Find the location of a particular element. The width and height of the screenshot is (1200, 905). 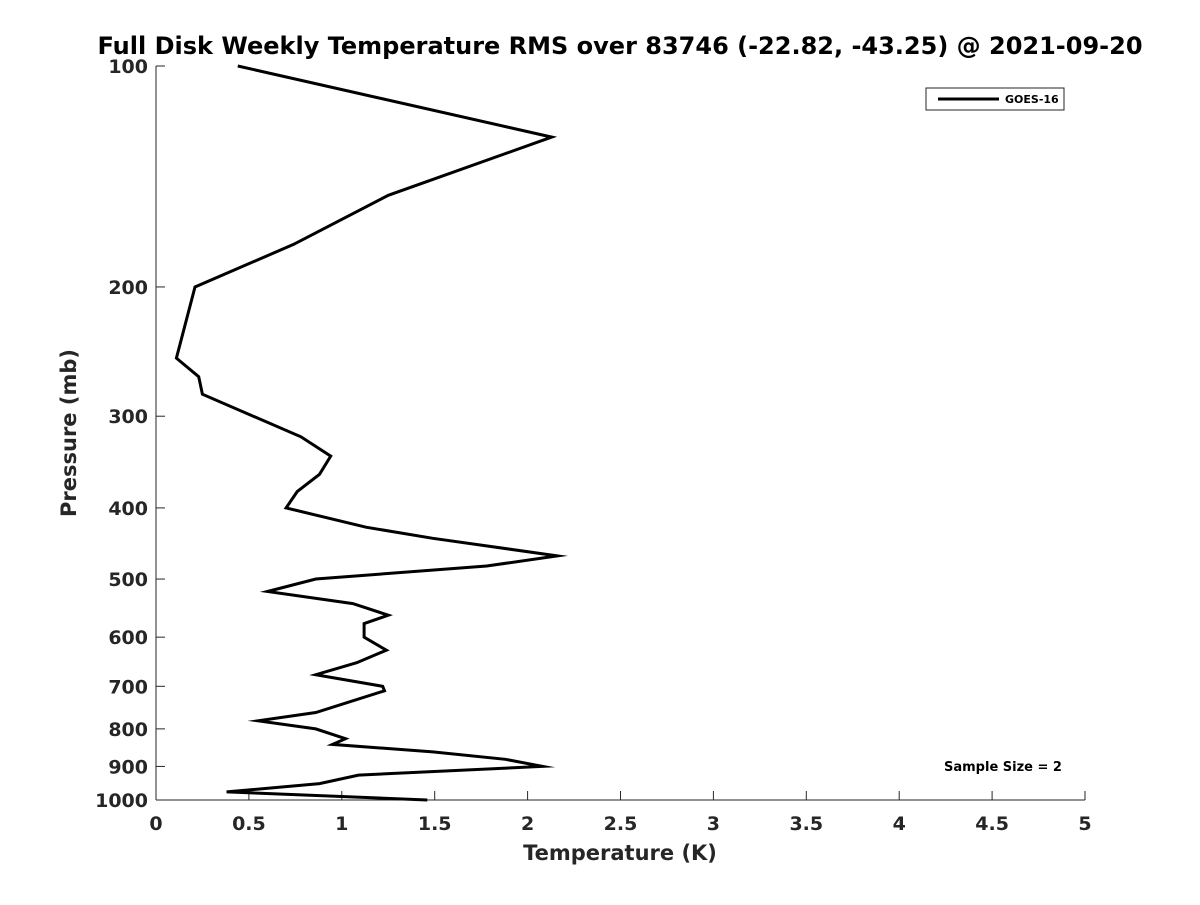

y-tick-label: 1000 is located at coordinates (121, 801).